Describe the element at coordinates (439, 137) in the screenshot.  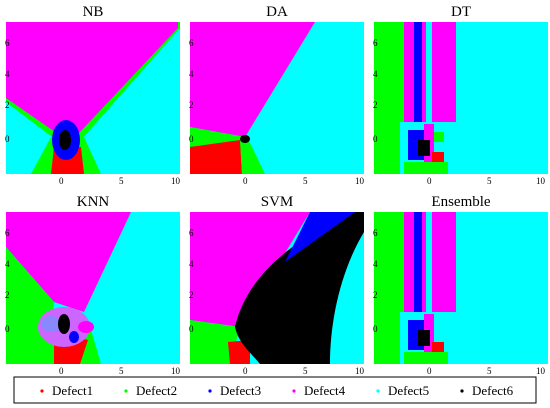
I see `region-defect2-patch` at that location.